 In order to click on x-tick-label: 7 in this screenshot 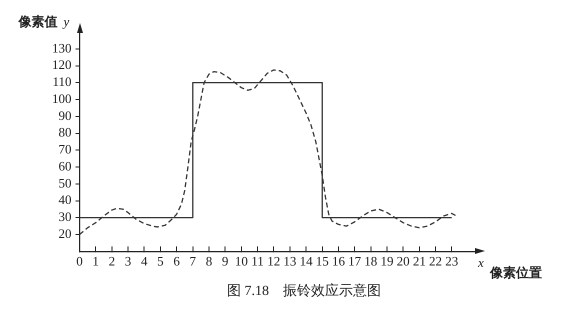, I will do `click(193, 261)`.